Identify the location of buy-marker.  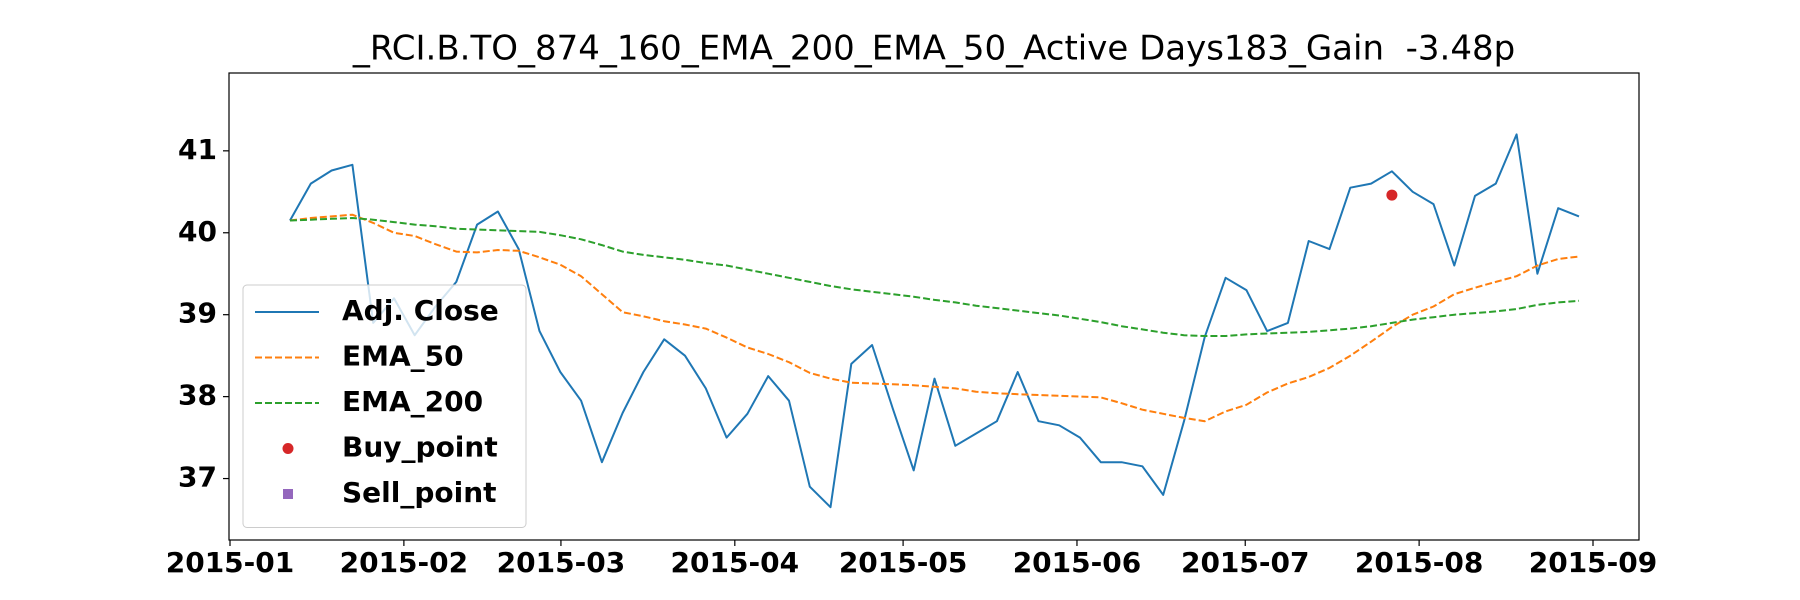
(1392, 195).